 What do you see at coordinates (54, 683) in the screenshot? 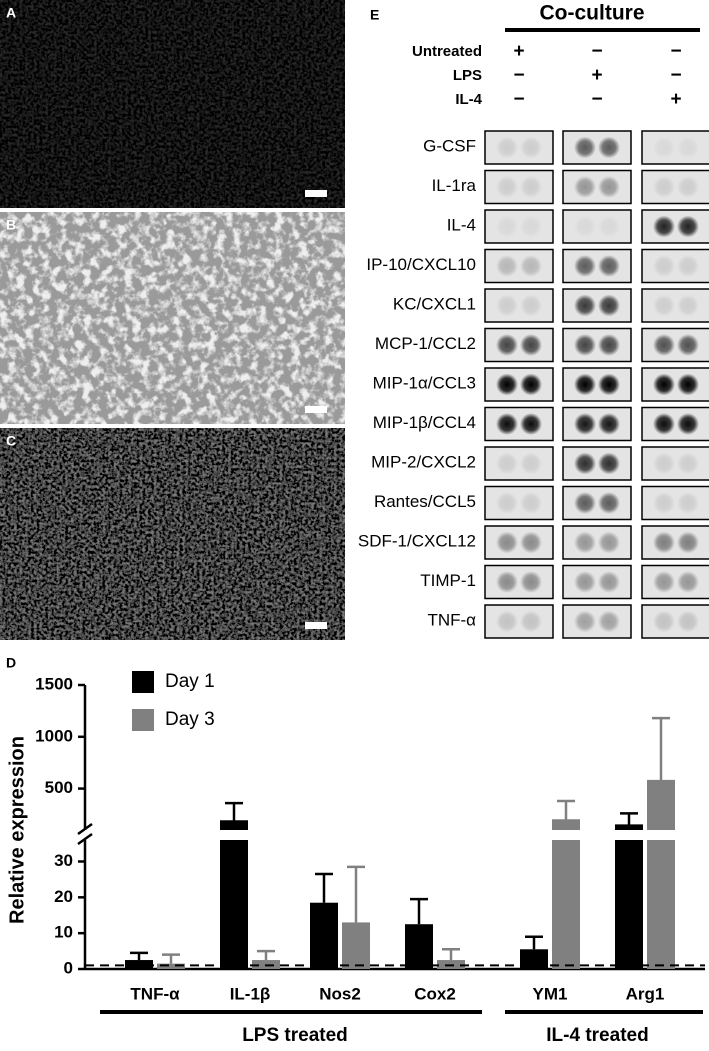
I see `y-tick-label: 1500` at bounding box center [54, 683].